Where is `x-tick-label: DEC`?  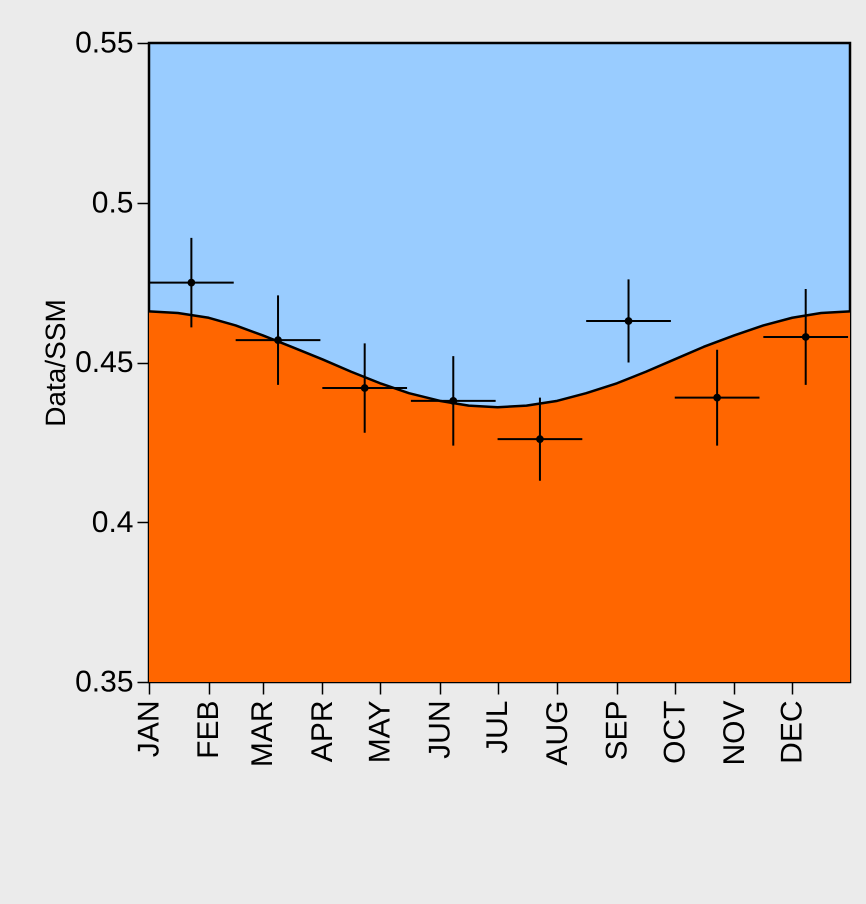
x-tick-label: DEC is located at coordinates (792, 732).